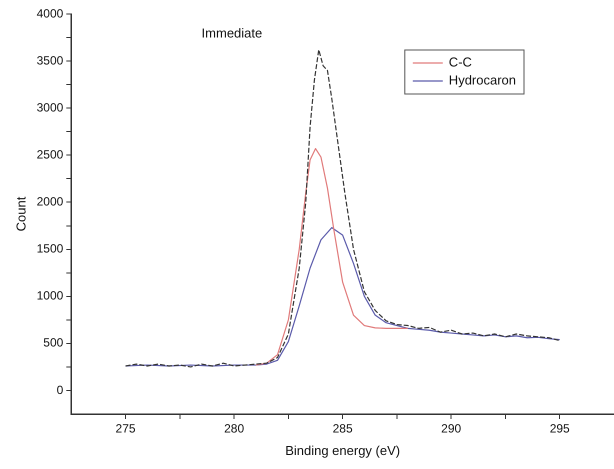 This screenshot has height=469, width=614. Describe the element at coordinates (460, 62) in the screenshot. I see `legend-label: C-C` at that location.